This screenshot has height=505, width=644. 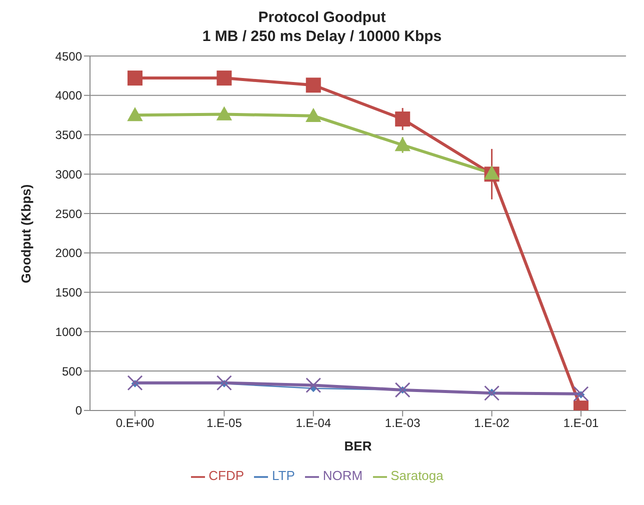 What do you see at coordinates (68, 56) in the screenshot?
I see `y-tick-label: 4500` at bounding box center [68, 56].